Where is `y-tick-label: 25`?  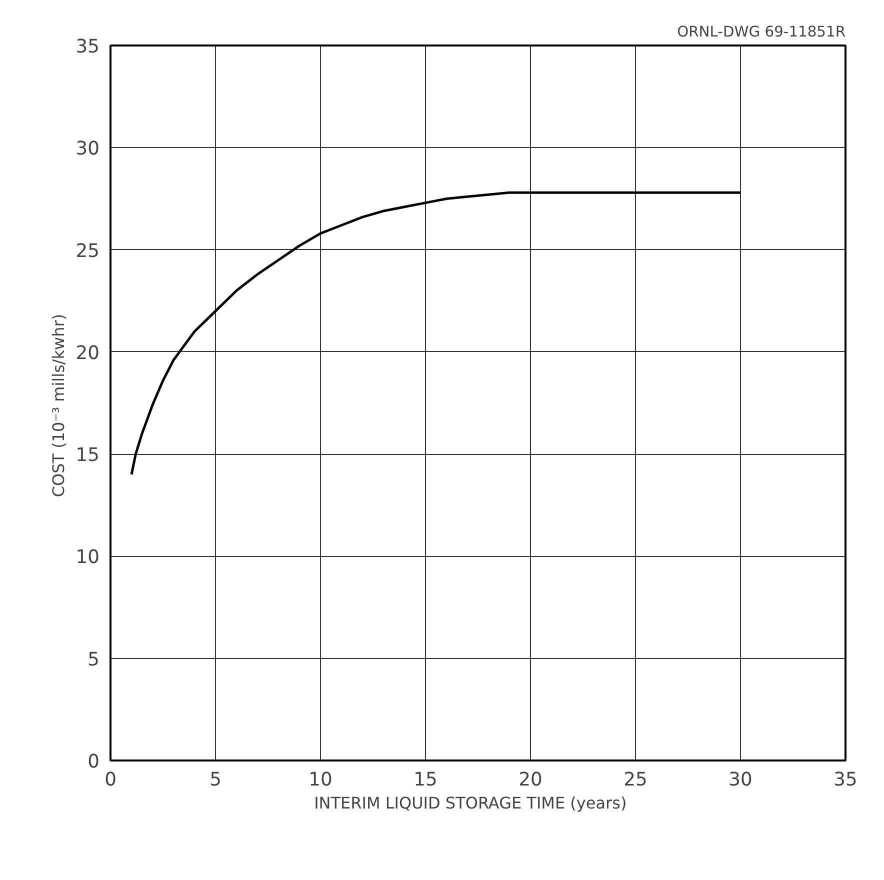 y-tick-label: 25 is located at coordinates (88, 251).